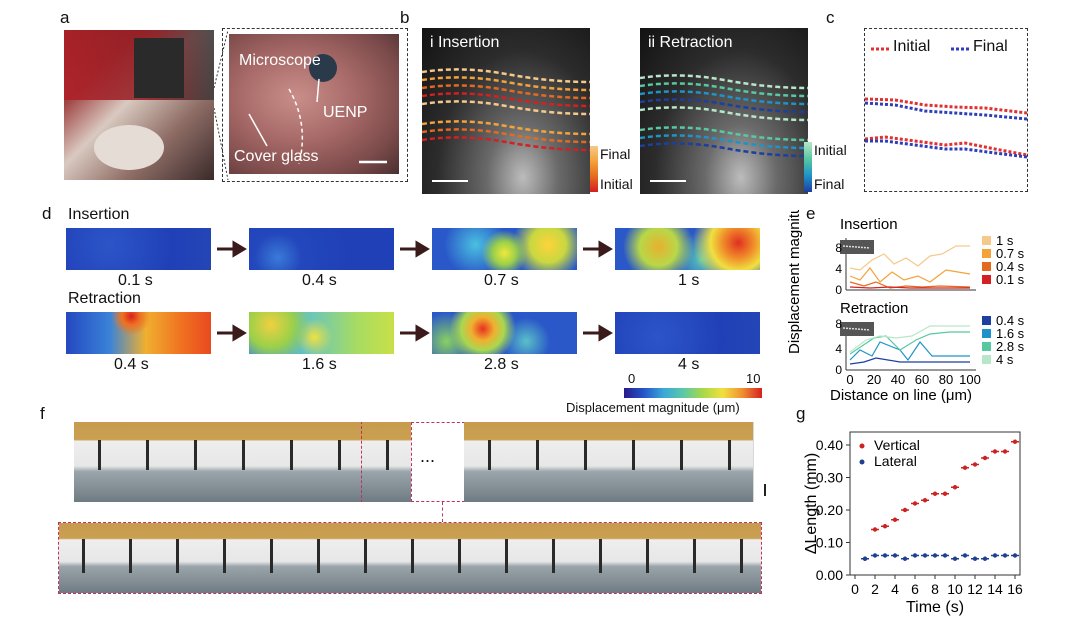 The width and height of the screenshot is (1080, 622). I want to click on colorbar-label: Displacement magnitude (μm), so click(653, 407).